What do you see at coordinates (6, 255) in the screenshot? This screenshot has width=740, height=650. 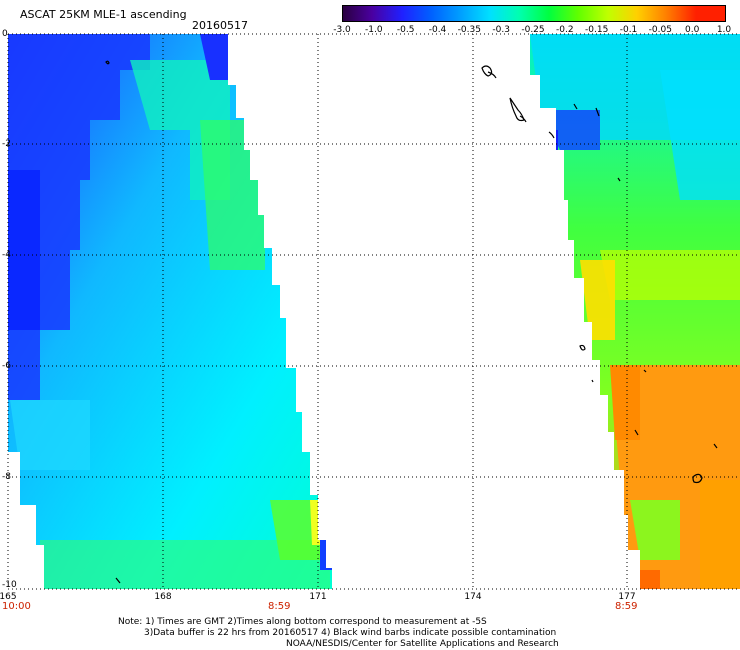 I see `latitude-label: -4` at bounding box center [6, 255].